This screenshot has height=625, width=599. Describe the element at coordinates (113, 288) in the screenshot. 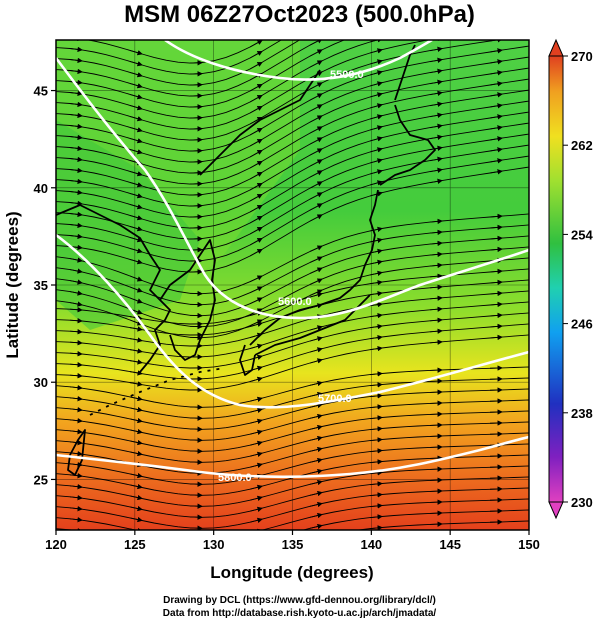

I see `korea-china-coast` at that location.